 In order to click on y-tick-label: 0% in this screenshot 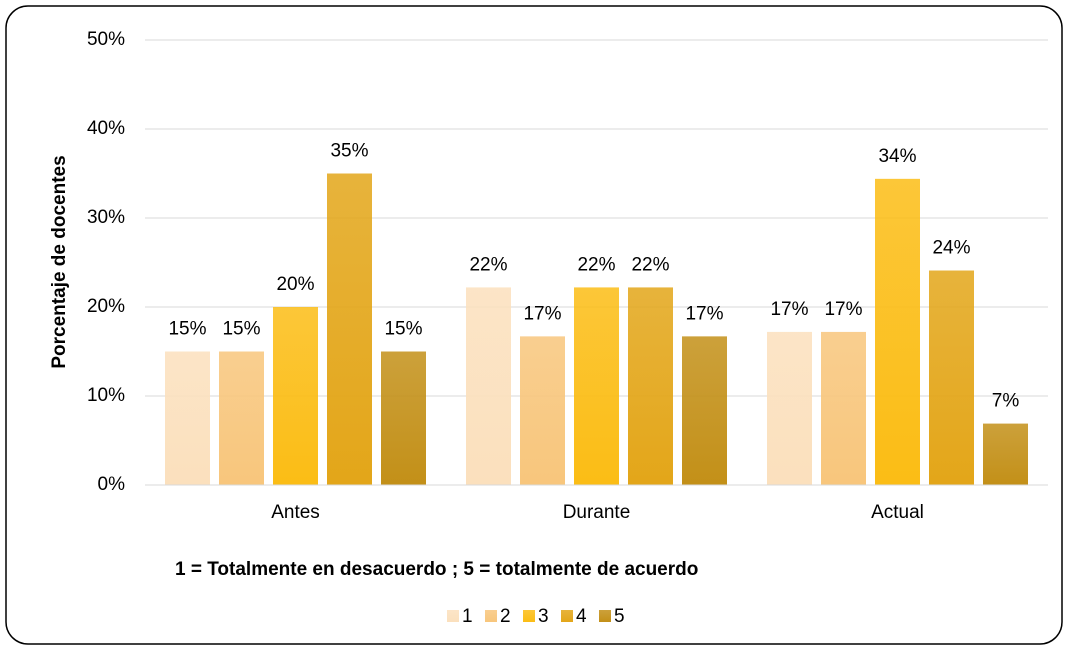, I will do `click(112, 484)`.